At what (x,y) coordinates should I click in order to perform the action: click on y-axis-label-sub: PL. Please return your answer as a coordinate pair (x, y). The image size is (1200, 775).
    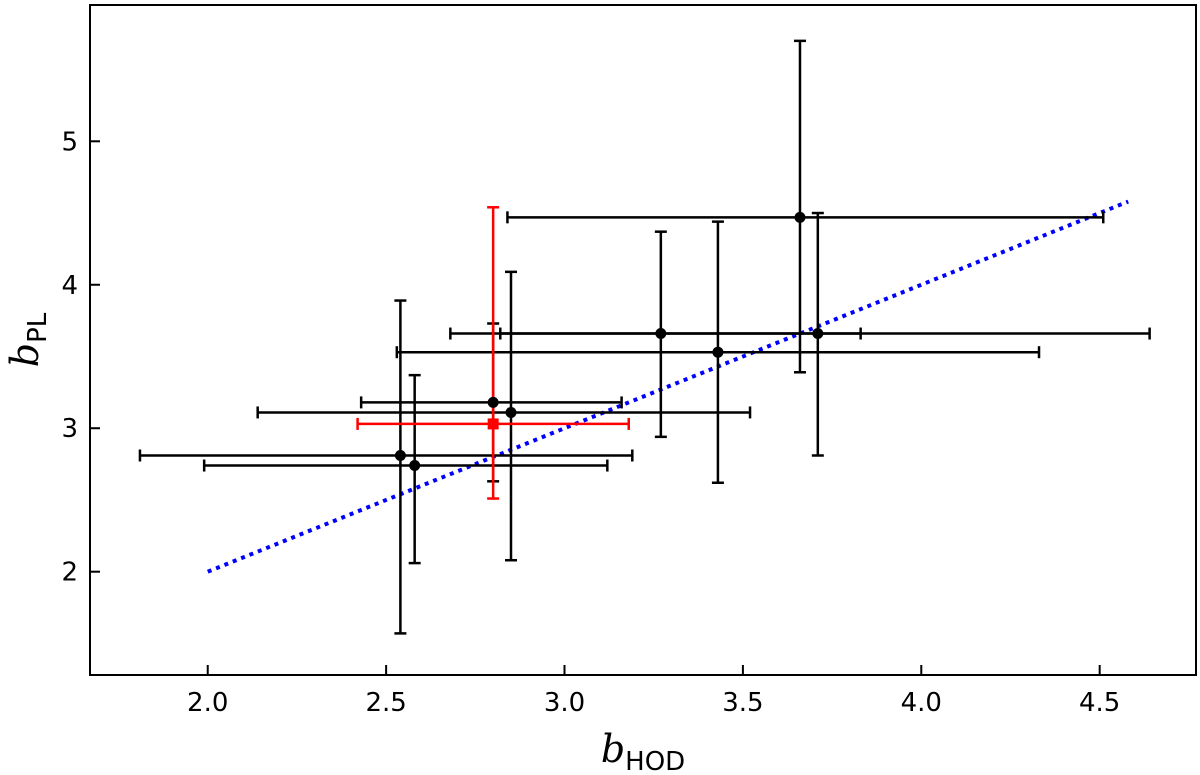
    Looking at the image, I should click on (38, 327).